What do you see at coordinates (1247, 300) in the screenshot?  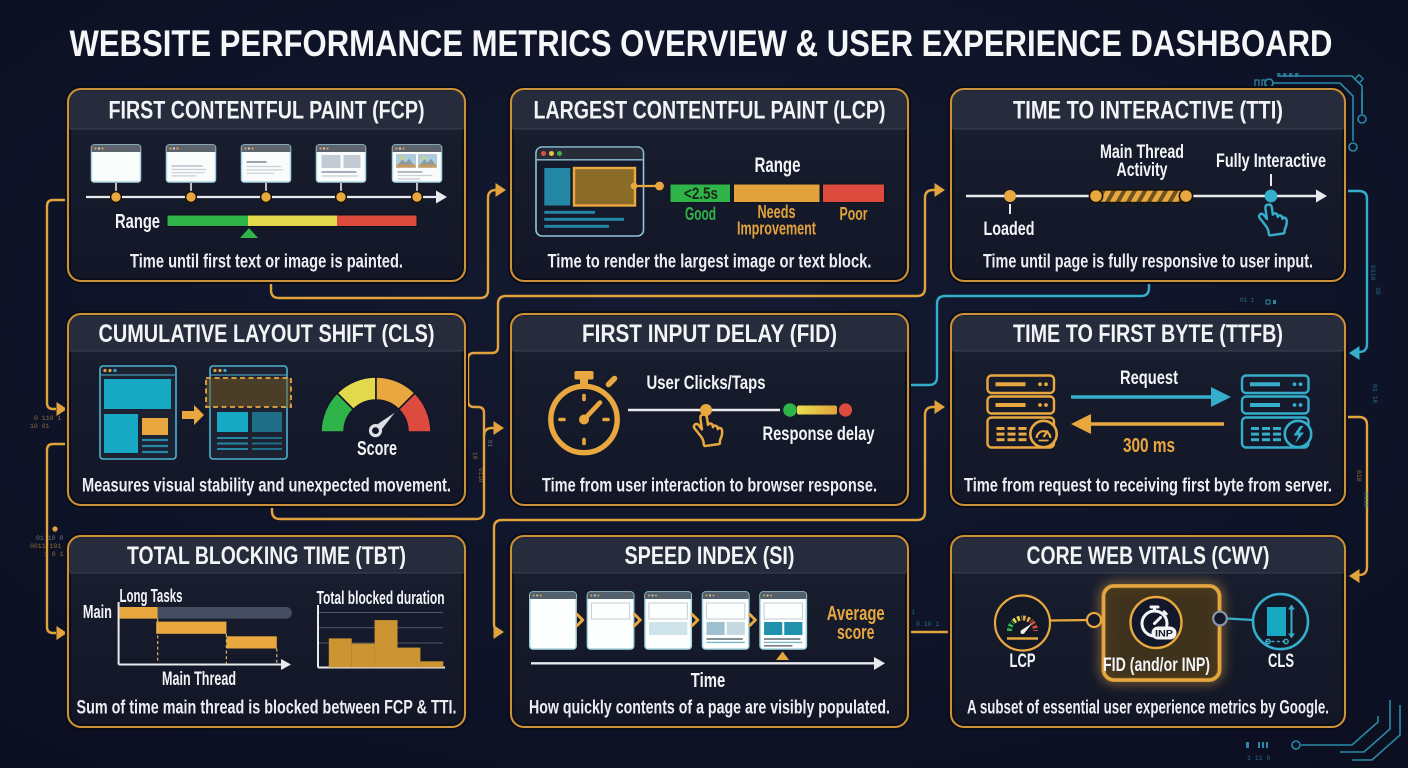 I see `svg-text: 01 1` at bounding box center [1247, 300].